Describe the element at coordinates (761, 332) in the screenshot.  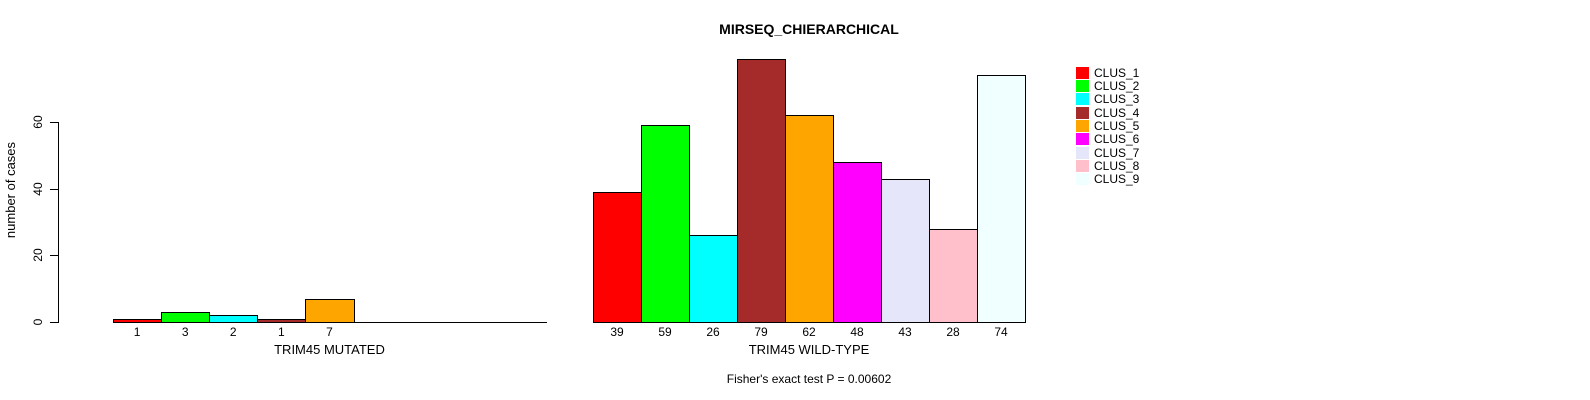
I see `bar-count-label: 79` at that location.